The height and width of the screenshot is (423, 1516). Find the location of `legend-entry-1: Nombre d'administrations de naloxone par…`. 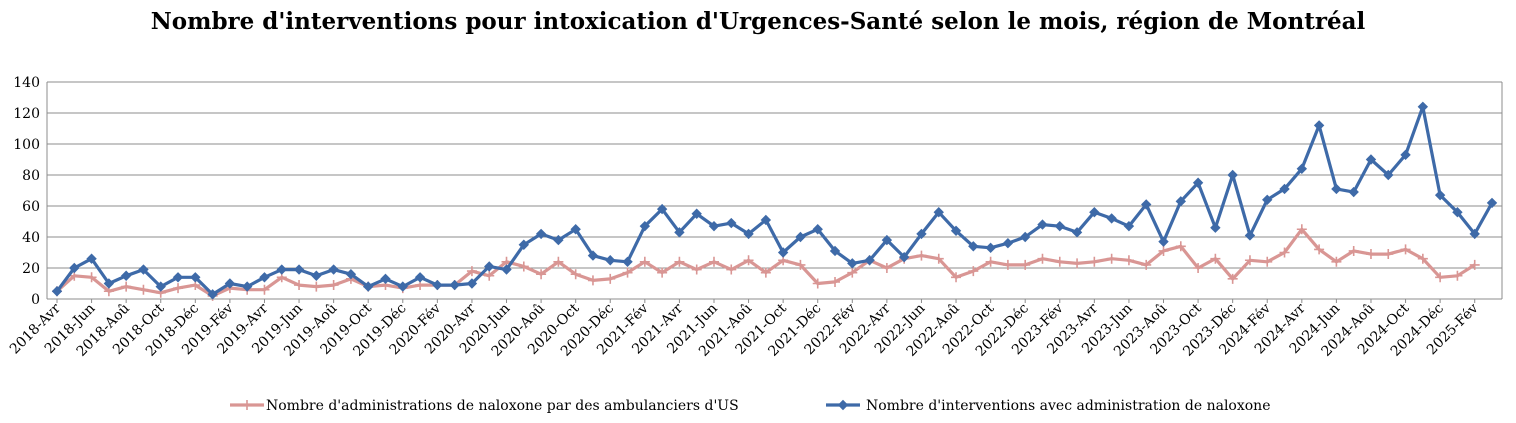

legend-entry-1: Nombre d'administrations de naloxone par… is located at coordinates (484, 406).